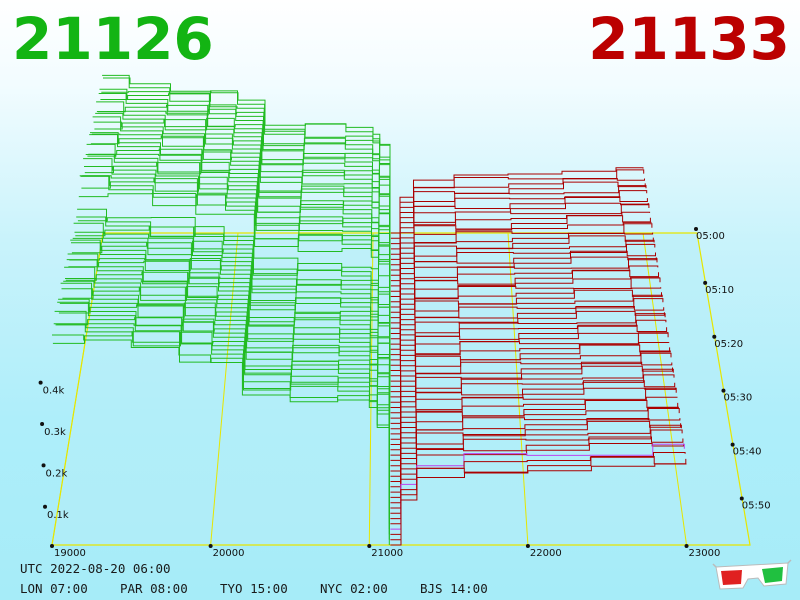 This screenshot has height=600, width=800. I want to click on time-tick-label: 05:40, so click(747, 452).